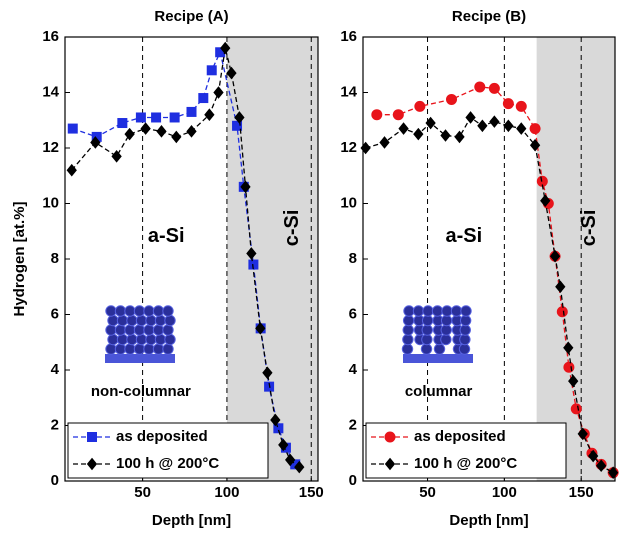 The width and height of the screenshot is (623, 538). I want to click on y-tick-label: 16, so click(348, 36).